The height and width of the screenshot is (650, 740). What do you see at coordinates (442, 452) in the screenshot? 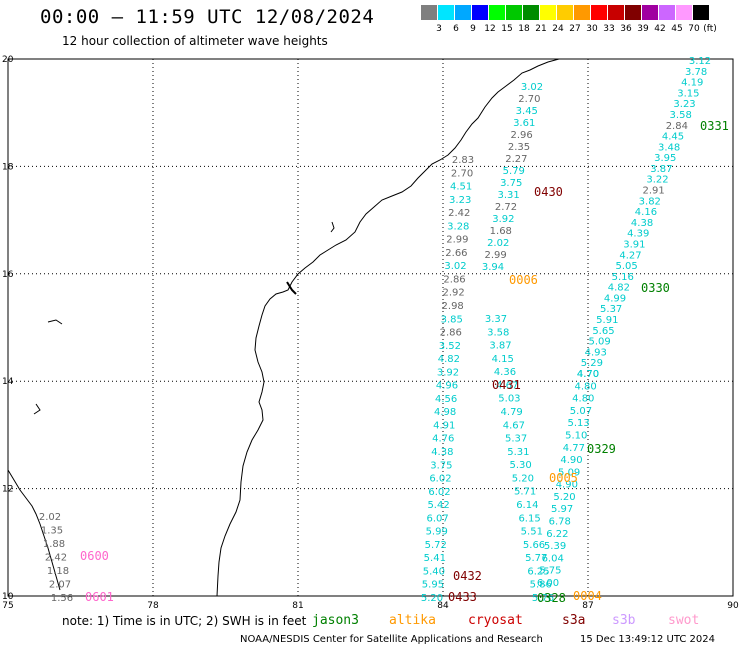
I see `swh-value-track-a: 4.38` at bounding box center [442, 452].